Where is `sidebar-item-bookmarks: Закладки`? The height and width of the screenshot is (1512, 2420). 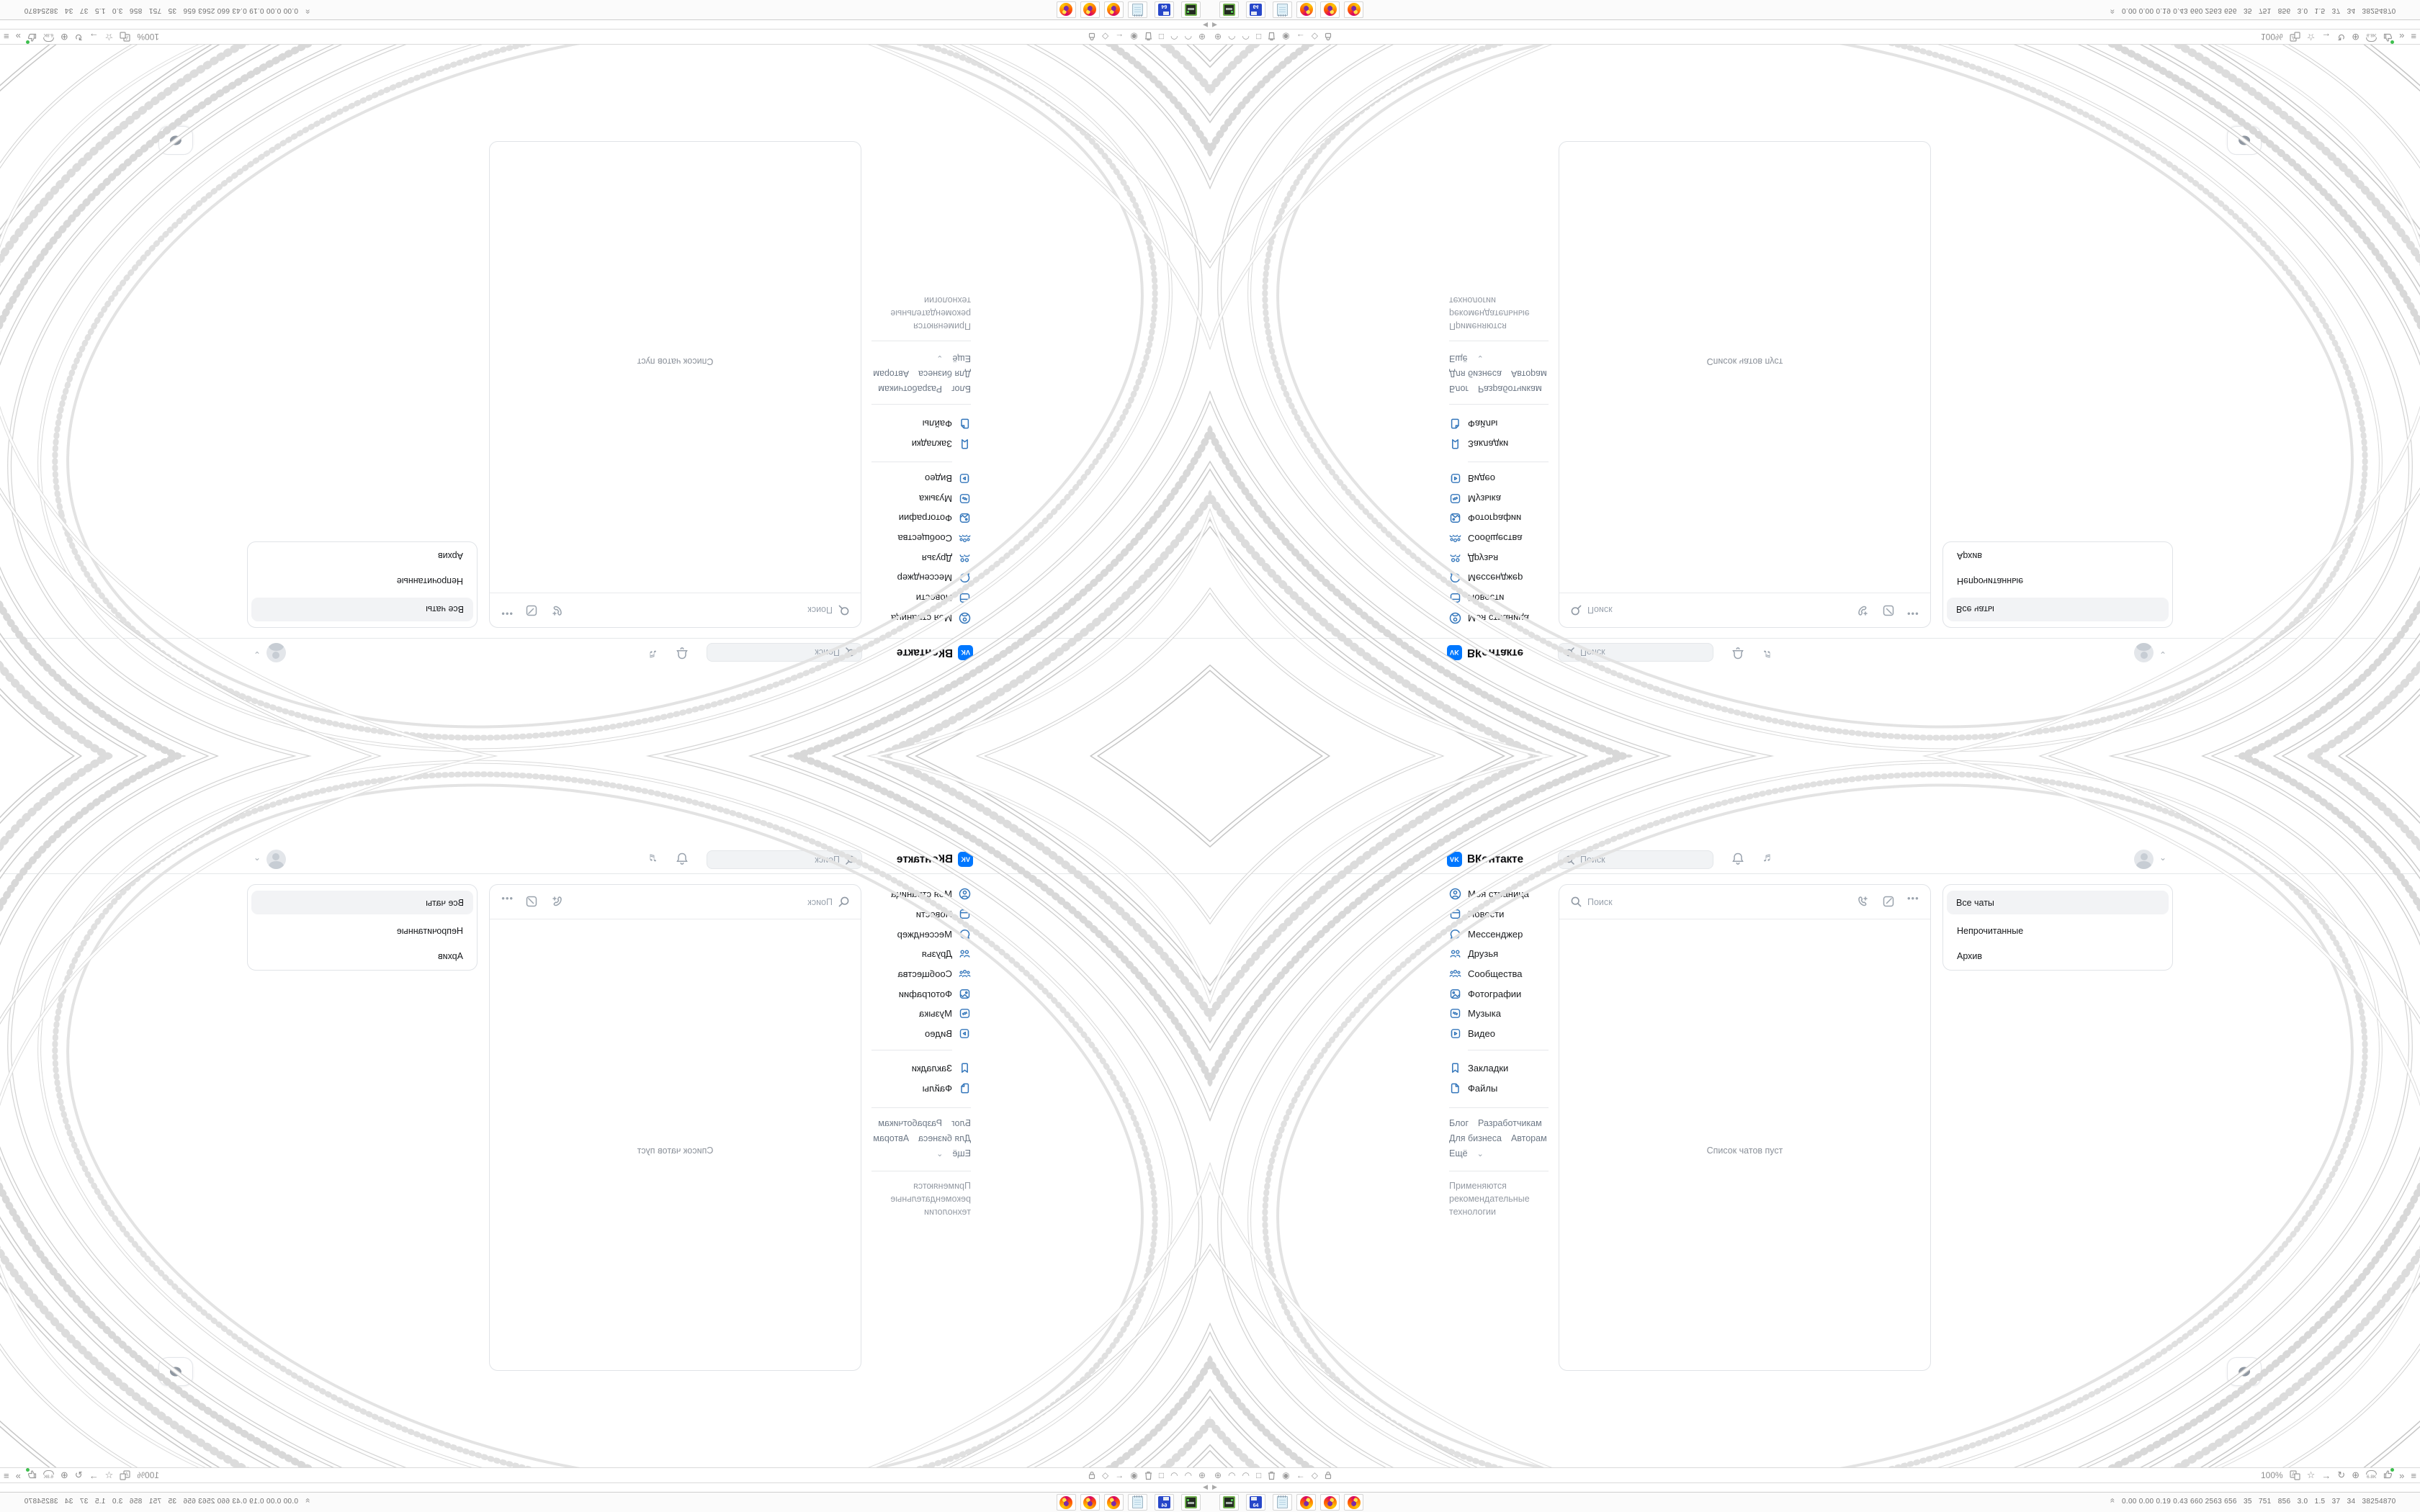 sidebar-item-bookmarks: Закладки is located at coordinates (941, 1068).